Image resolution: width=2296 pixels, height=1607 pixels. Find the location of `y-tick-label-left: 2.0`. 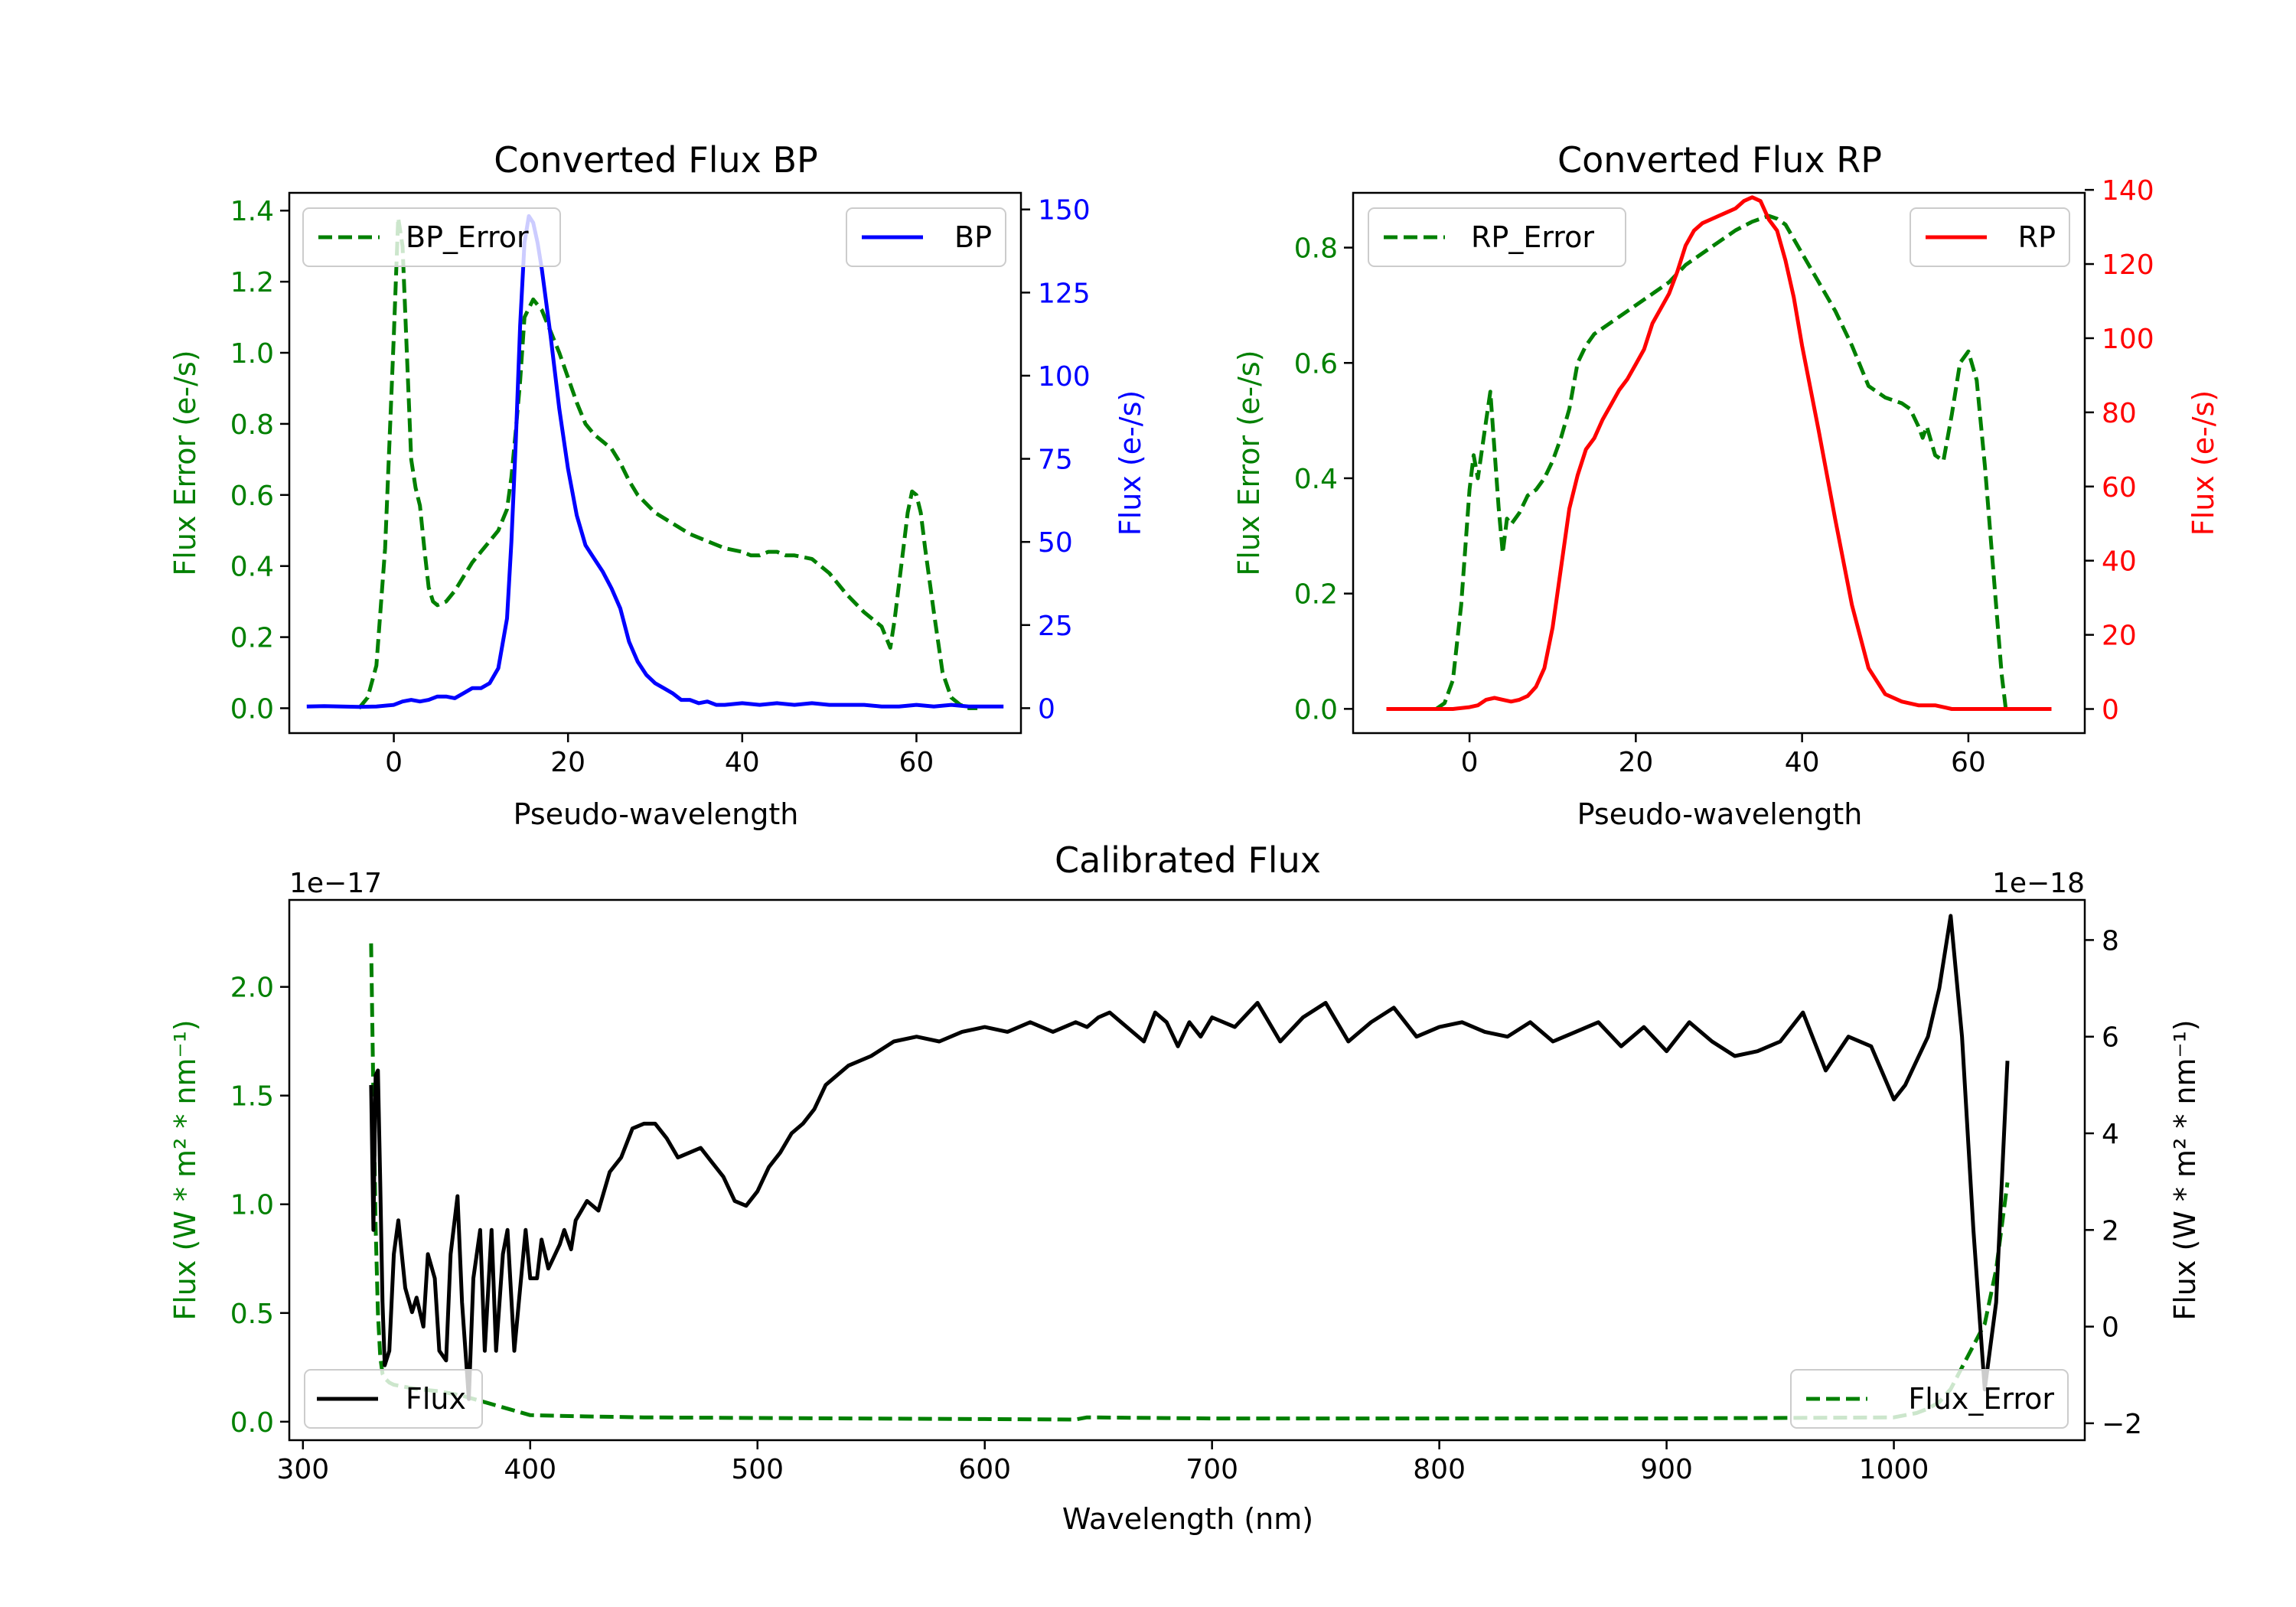

y-tick-label-left: 2.0 is located at coordinates (252, 988).